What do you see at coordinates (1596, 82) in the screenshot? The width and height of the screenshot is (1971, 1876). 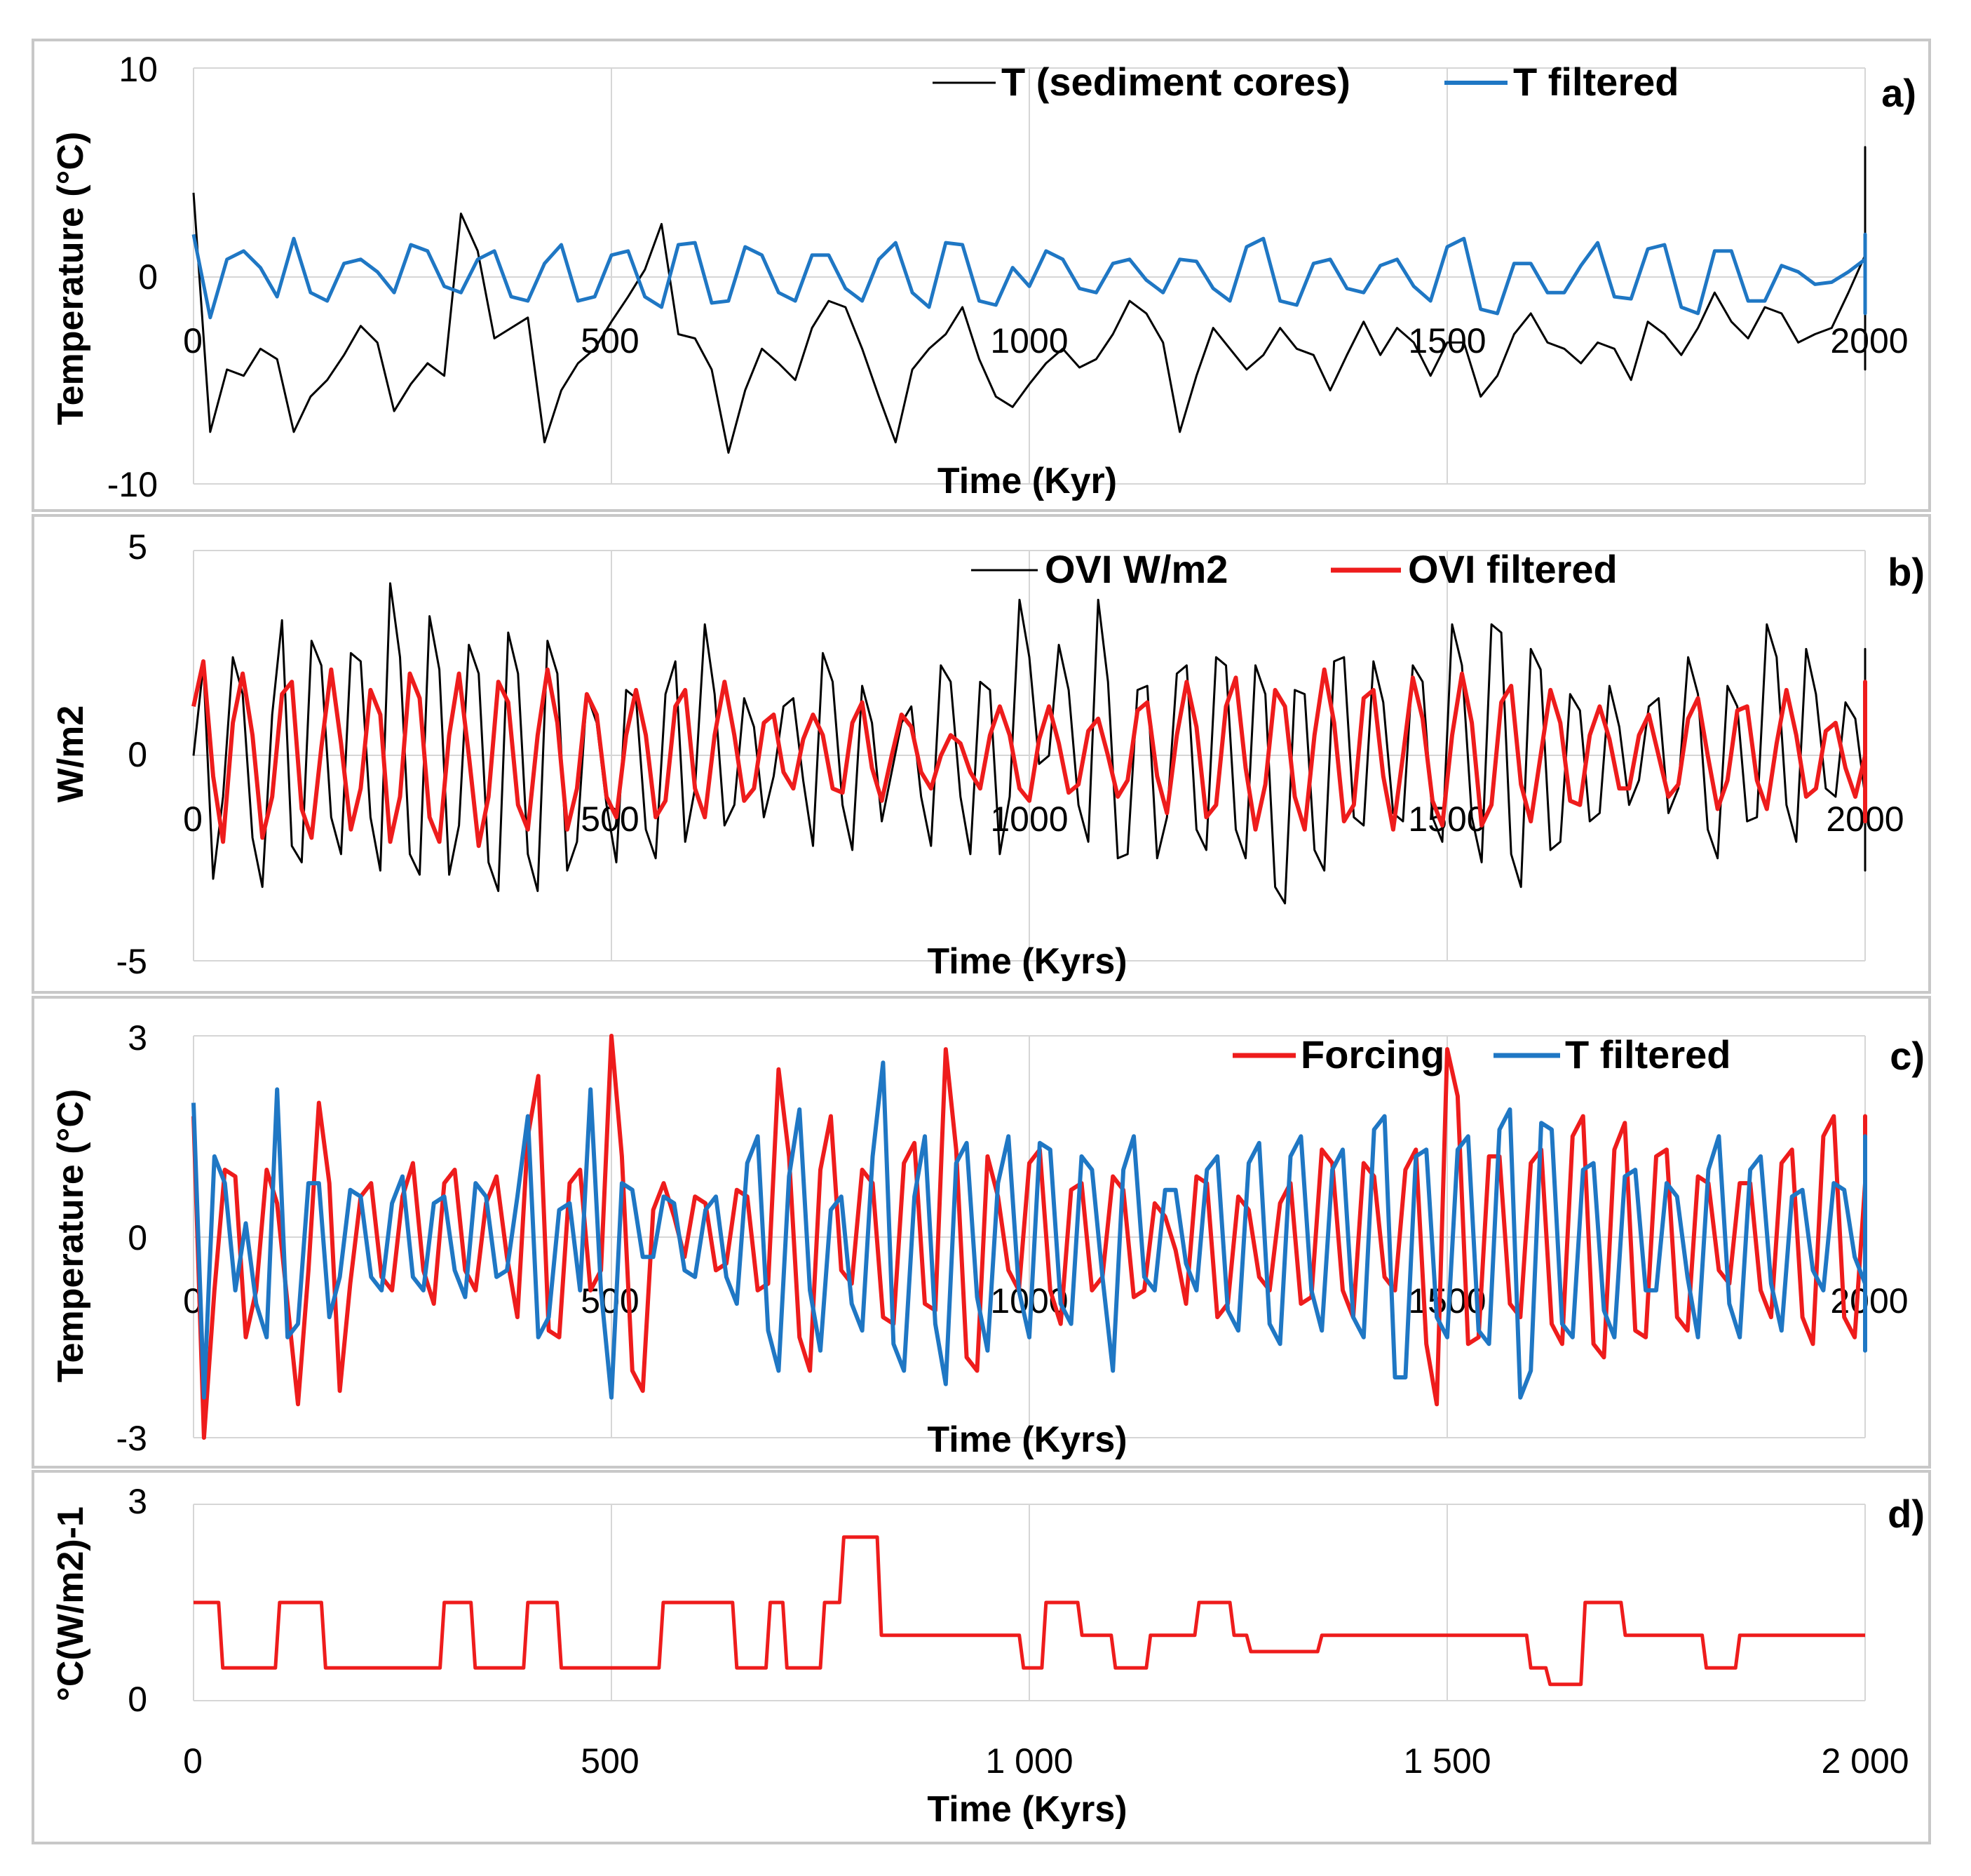 I see `panel-a-legend-text-2: T filtered` at bounding box center [1596, 82].